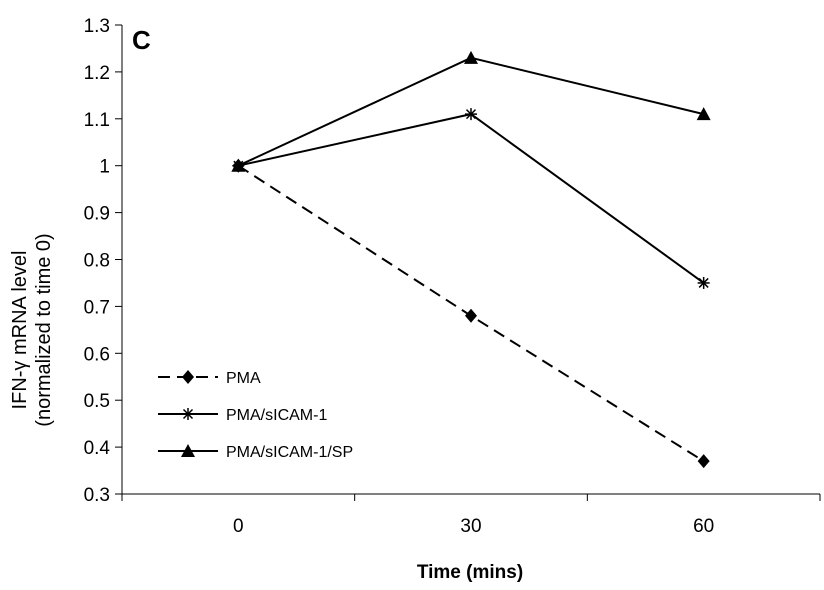 The height and width of the screenshot is (590, 824). I want to click on y-tick-label: 0.3, so click(97, 495).